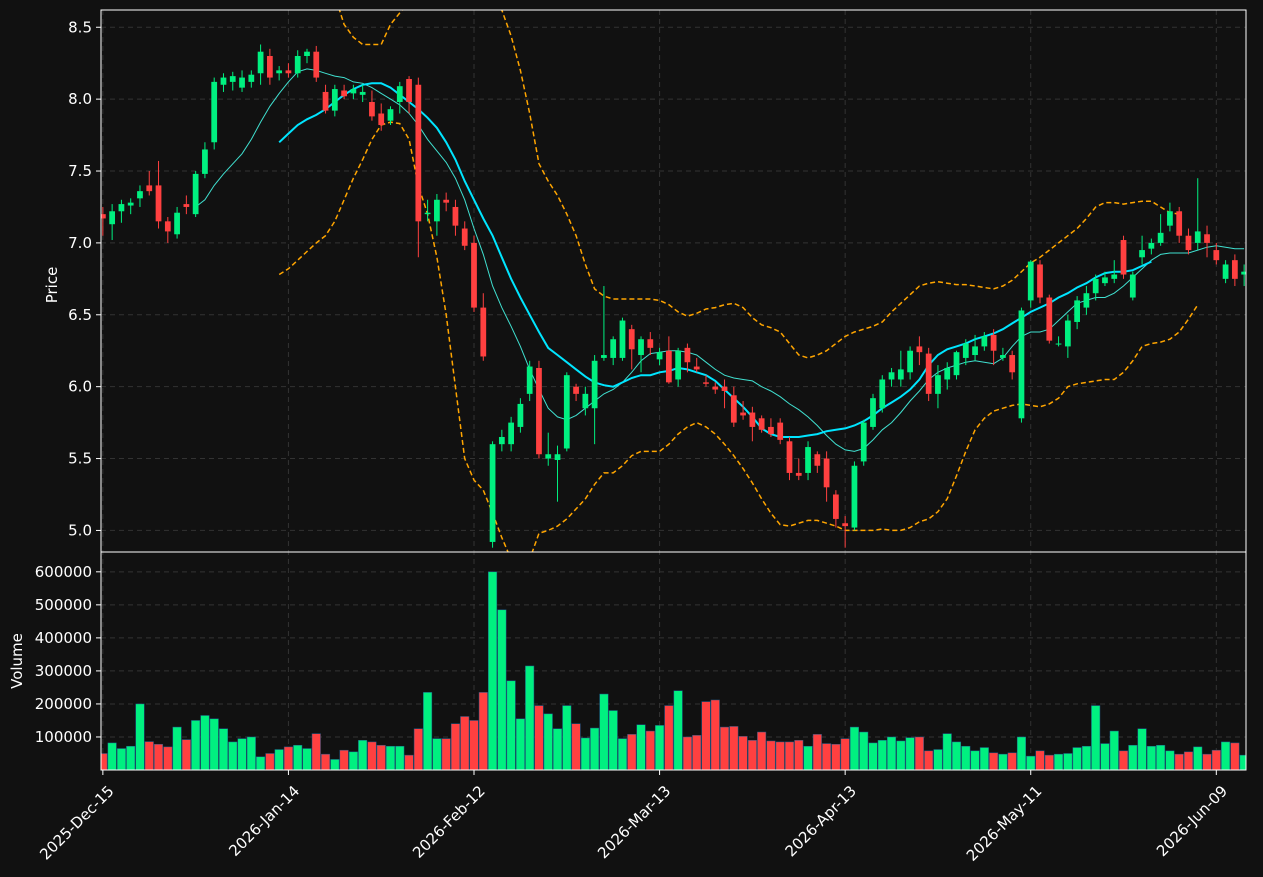 The image size is (1263, 877). What do you see at coordinates (80, 243) in the screenshot?
I see `price-tick-label: 7.0` at bounding box center [80, 243].